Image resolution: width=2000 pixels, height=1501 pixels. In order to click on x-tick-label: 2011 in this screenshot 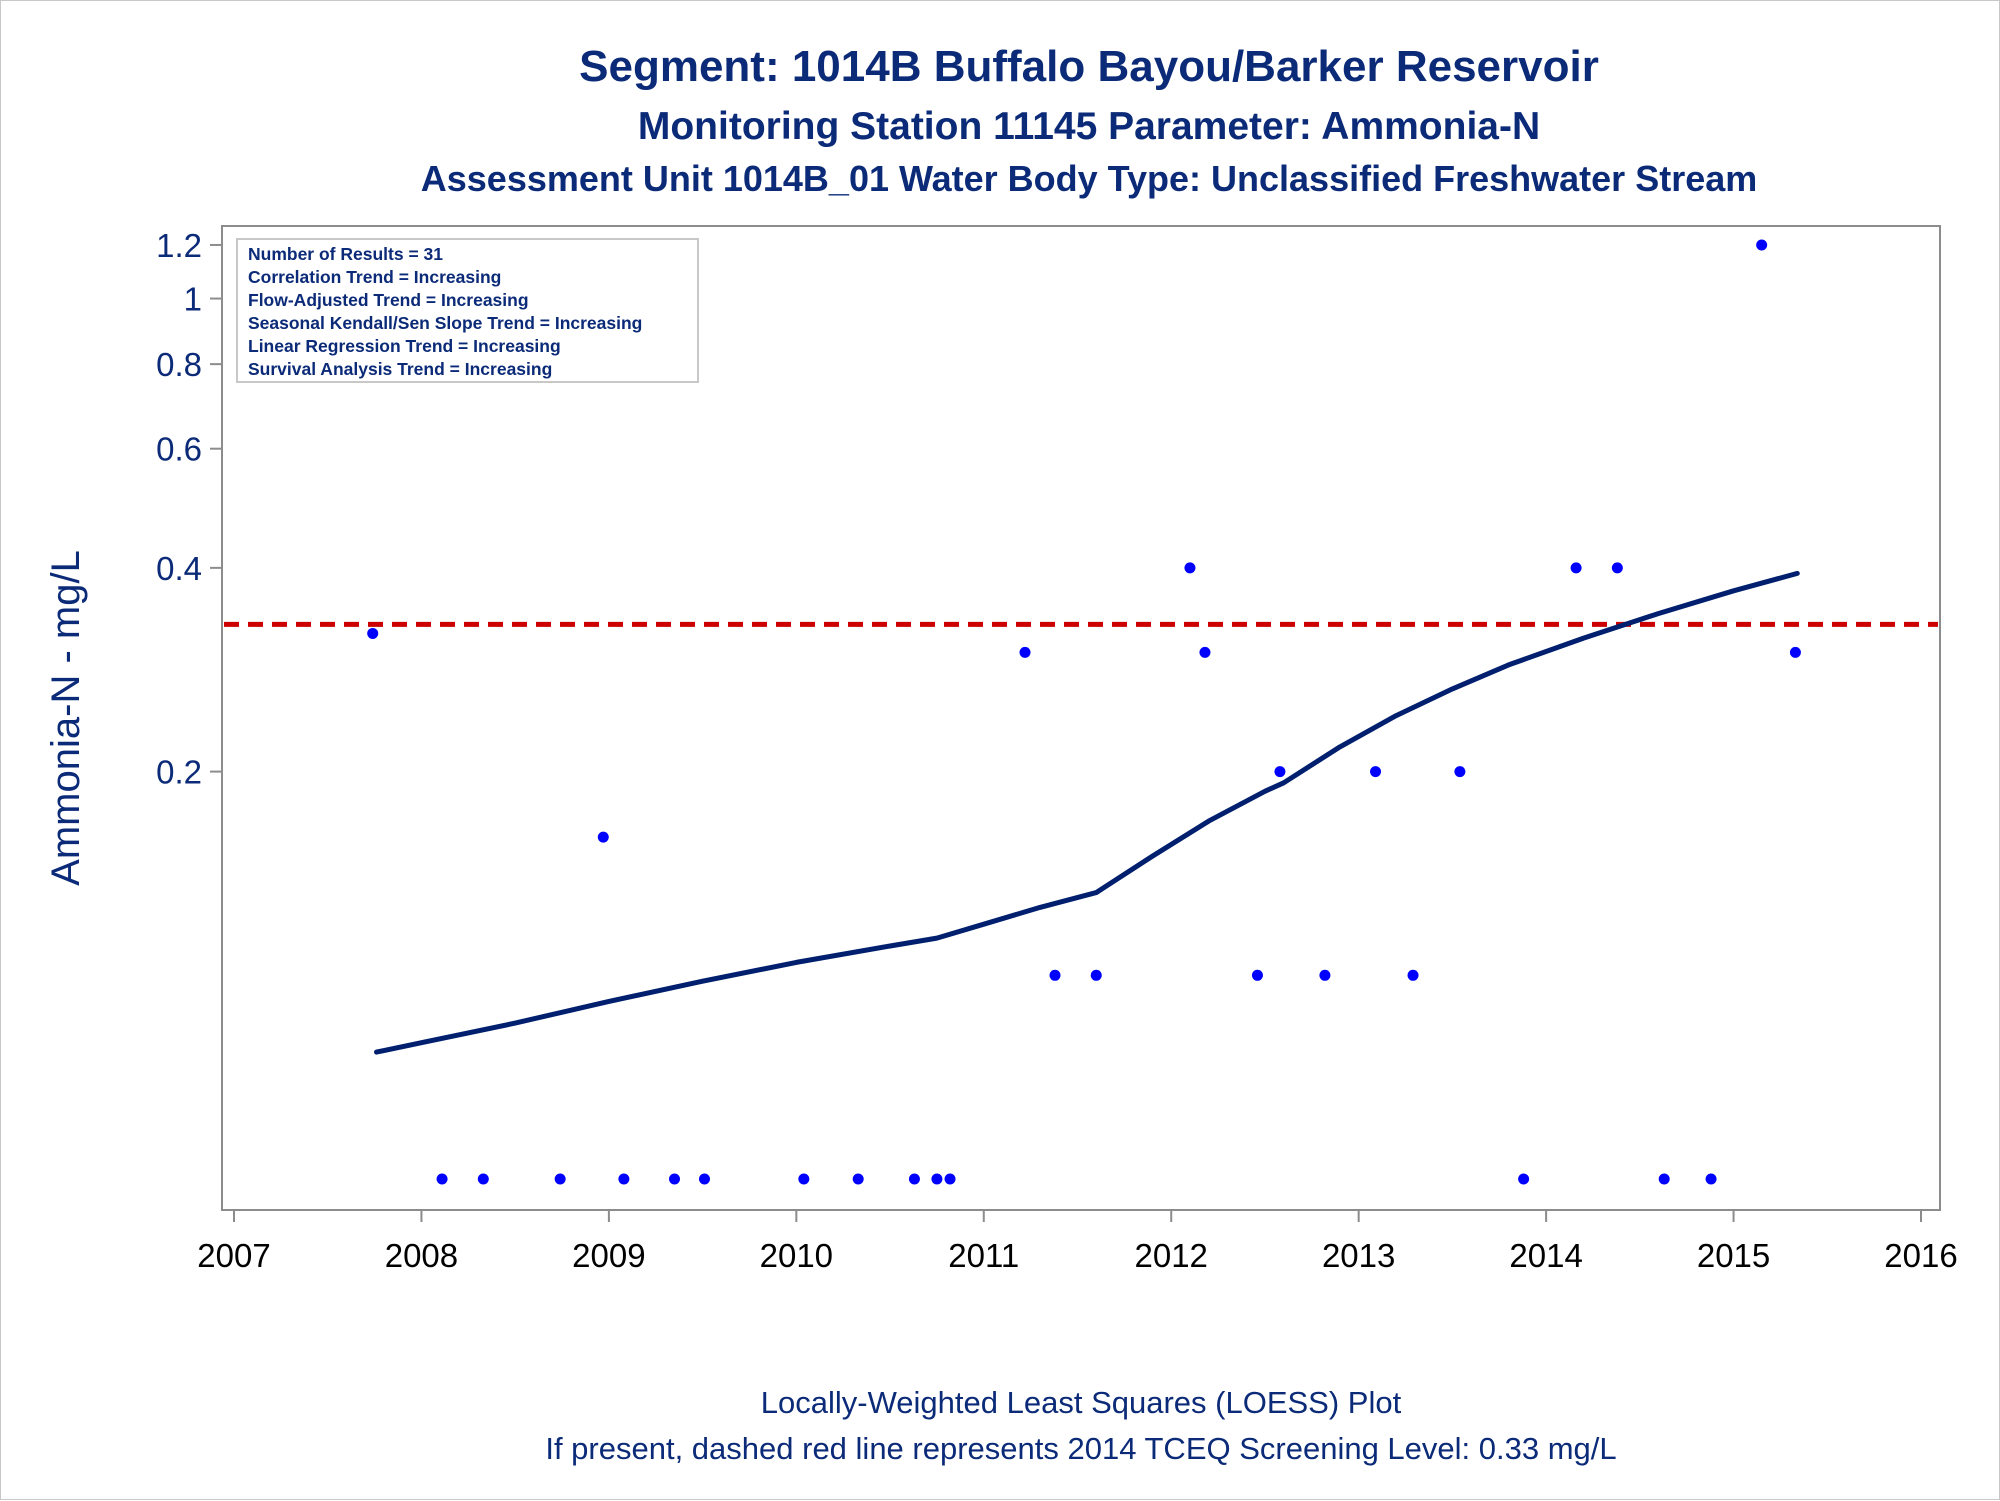, I will do `click(983, 1255)`.